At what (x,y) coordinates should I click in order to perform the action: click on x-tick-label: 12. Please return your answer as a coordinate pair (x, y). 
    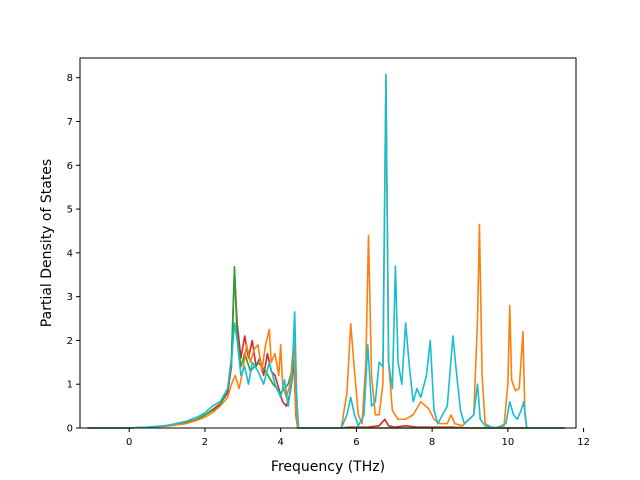
    Looking at the image, I should click on (583, 442).